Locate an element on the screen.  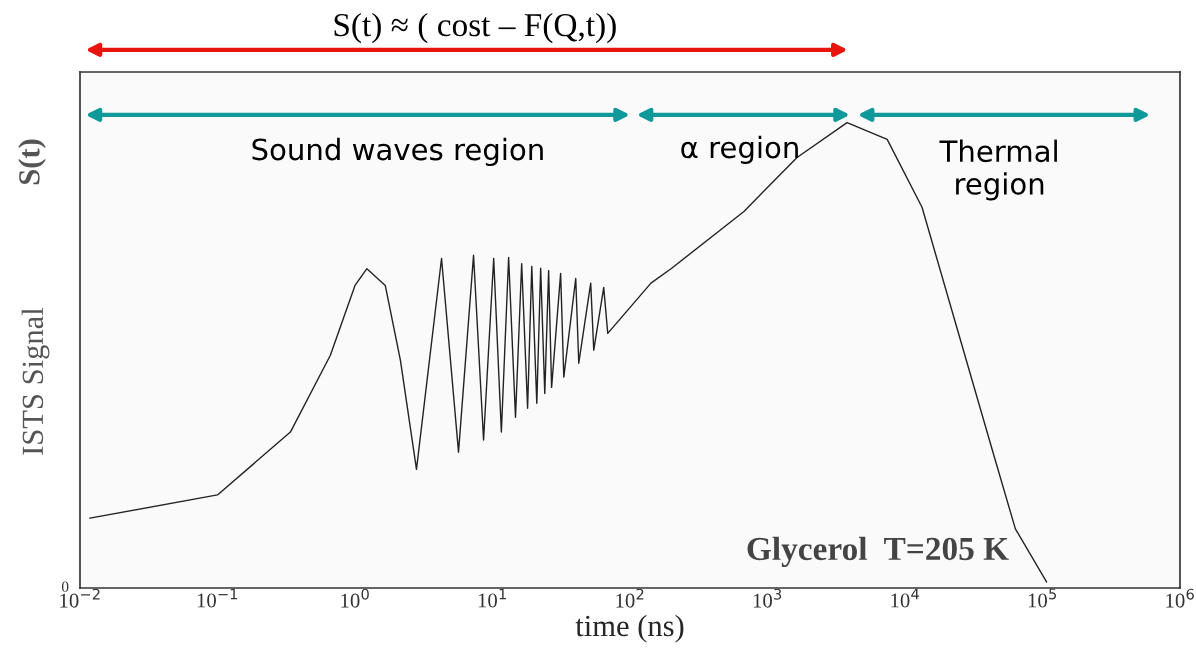
x-tick-label: 10$^{3}$ is located at coordinates (767, 598).